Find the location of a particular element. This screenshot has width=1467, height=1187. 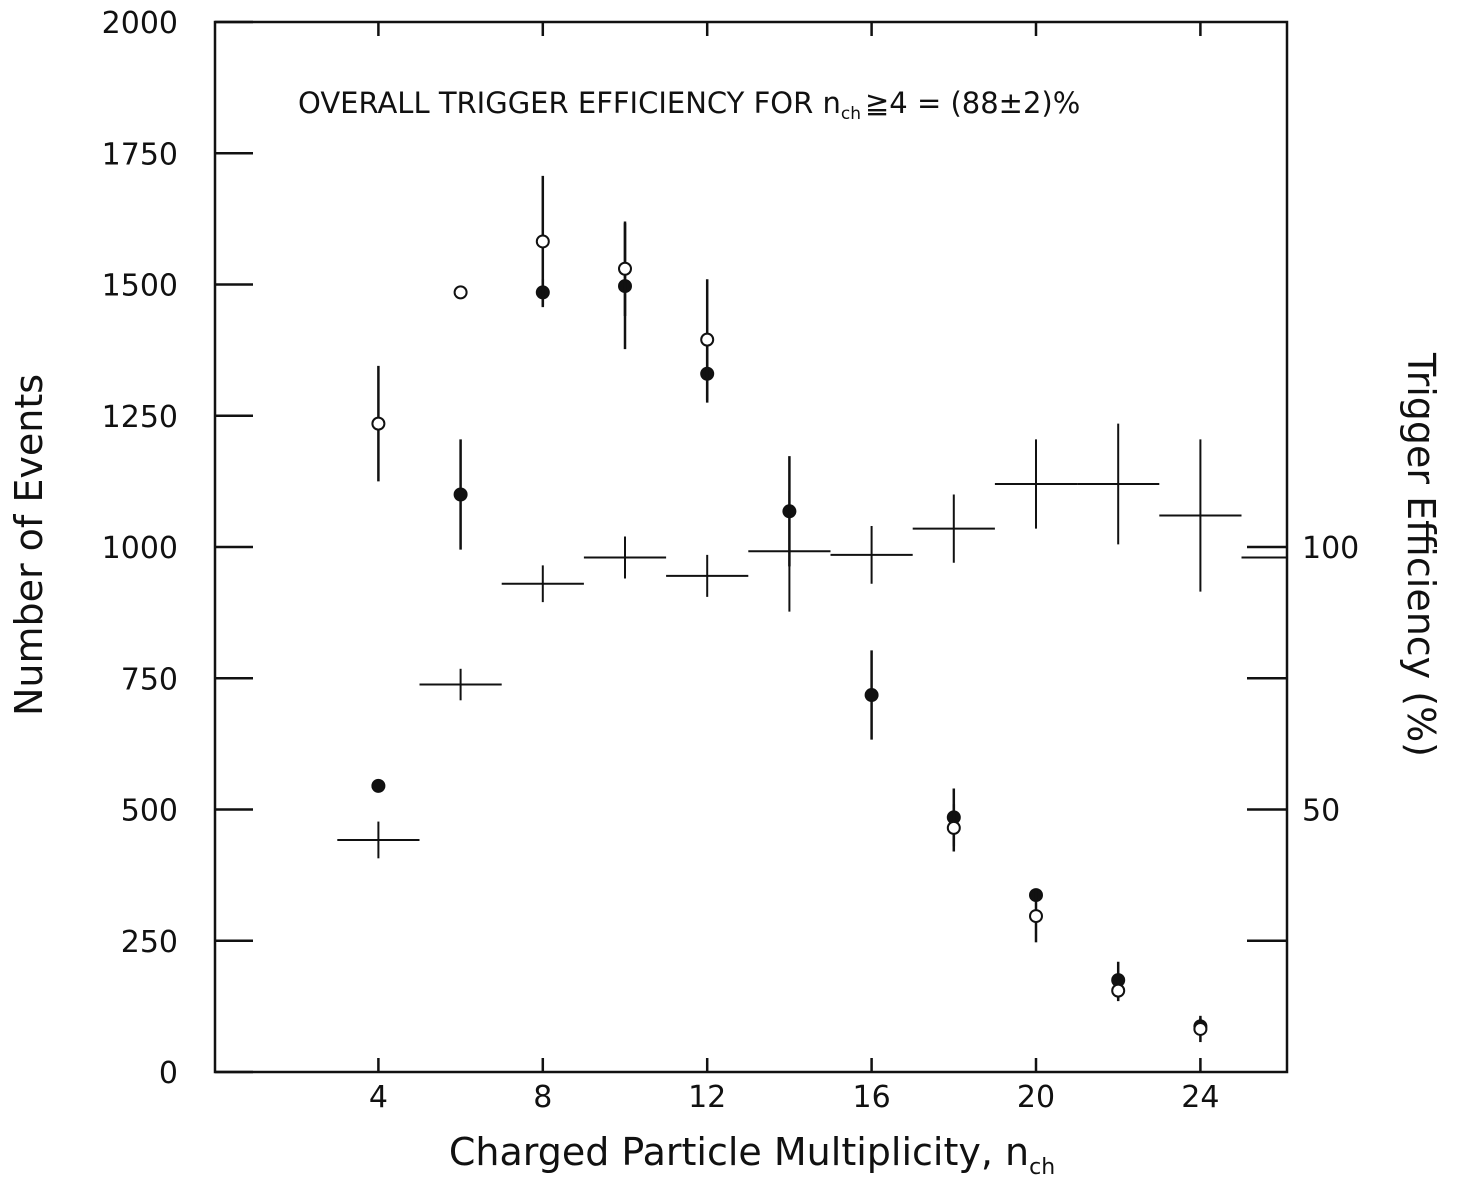

y2-tick-label: 100 is located at coordinates (1330, 548).